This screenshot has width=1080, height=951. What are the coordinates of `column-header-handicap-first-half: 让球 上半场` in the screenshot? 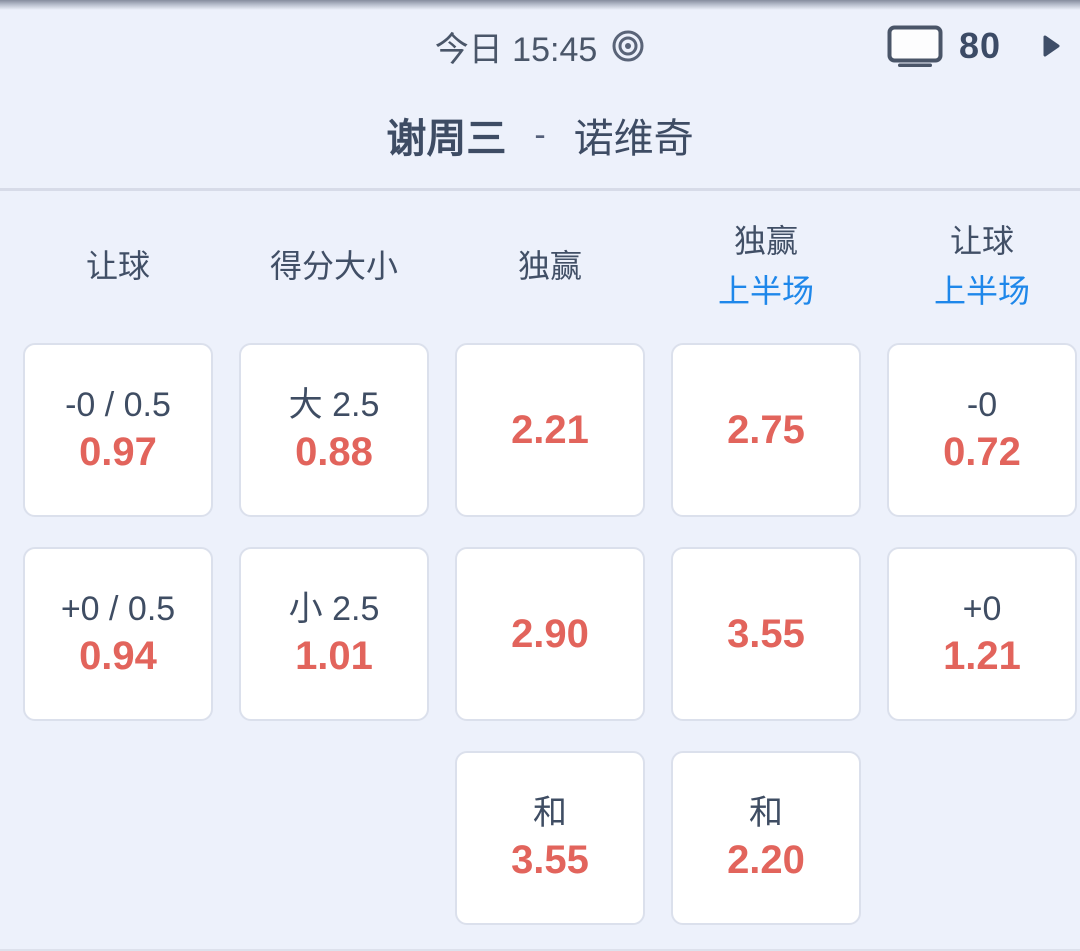 It's located at (982, 266).